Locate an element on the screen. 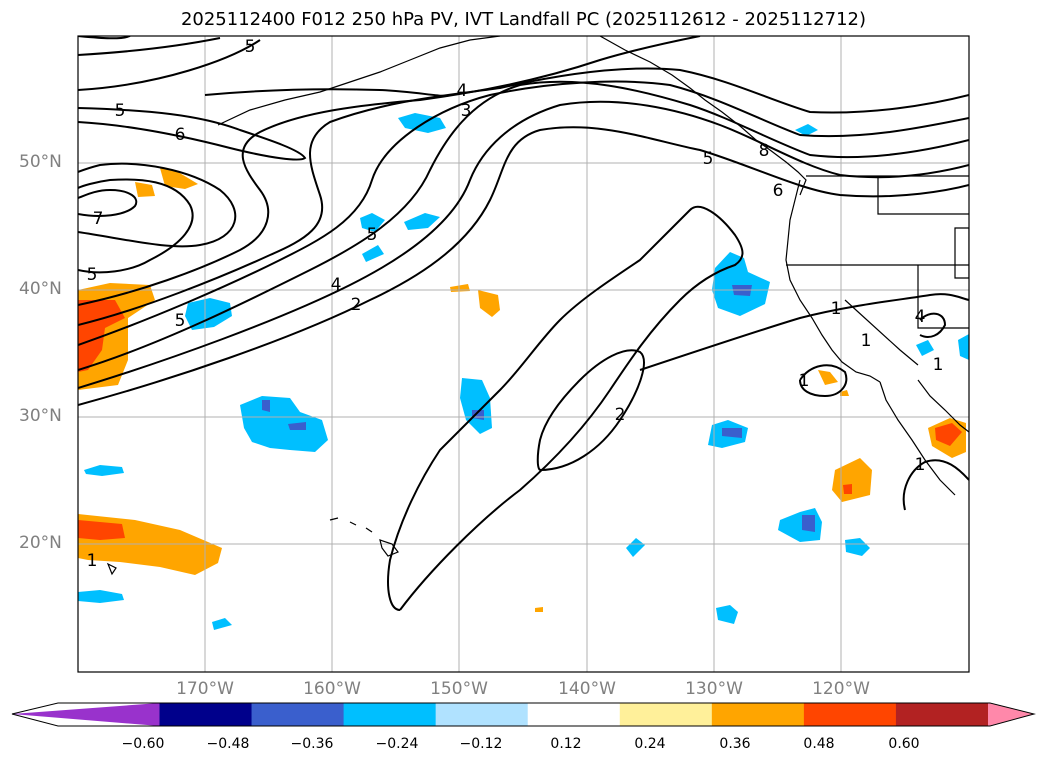  contour-label: 7 is located at coordinates (98, 219).